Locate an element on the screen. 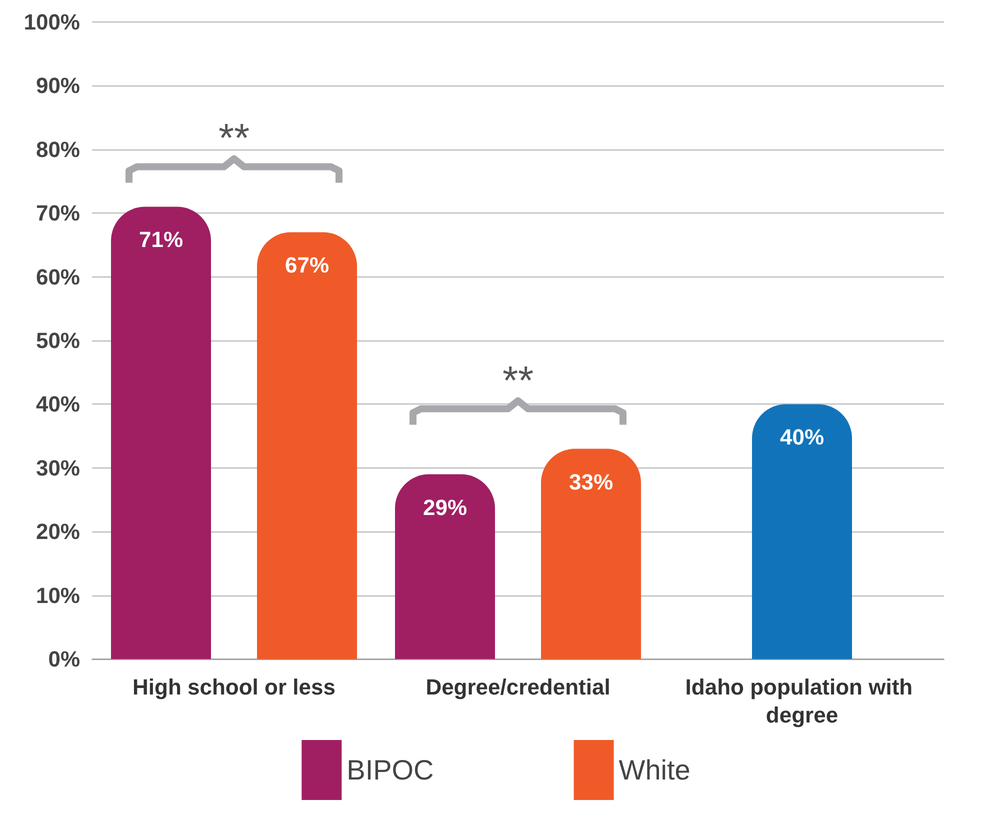  y-tick-label: 100% is located at coordinates (52, 22).